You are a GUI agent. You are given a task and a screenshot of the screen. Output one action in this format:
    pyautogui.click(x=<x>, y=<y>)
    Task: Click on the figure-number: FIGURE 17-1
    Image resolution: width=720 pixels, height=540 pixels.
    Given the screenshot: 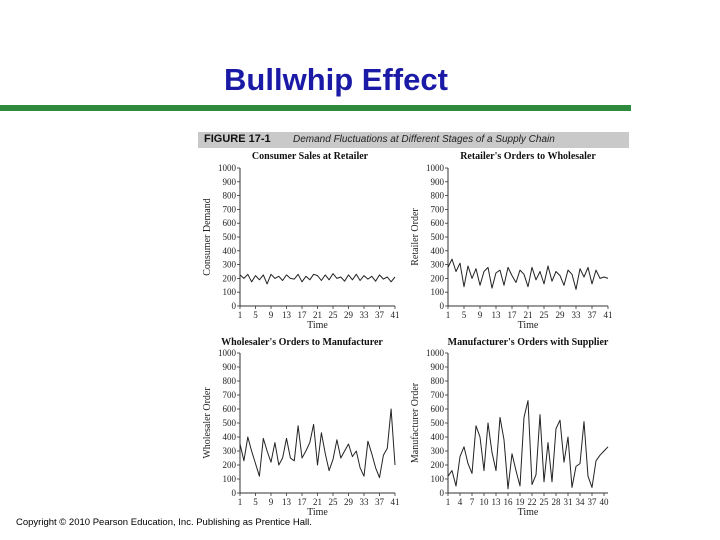 What is the action you would take?
    pyautogui.click(x=237, y=139)
    